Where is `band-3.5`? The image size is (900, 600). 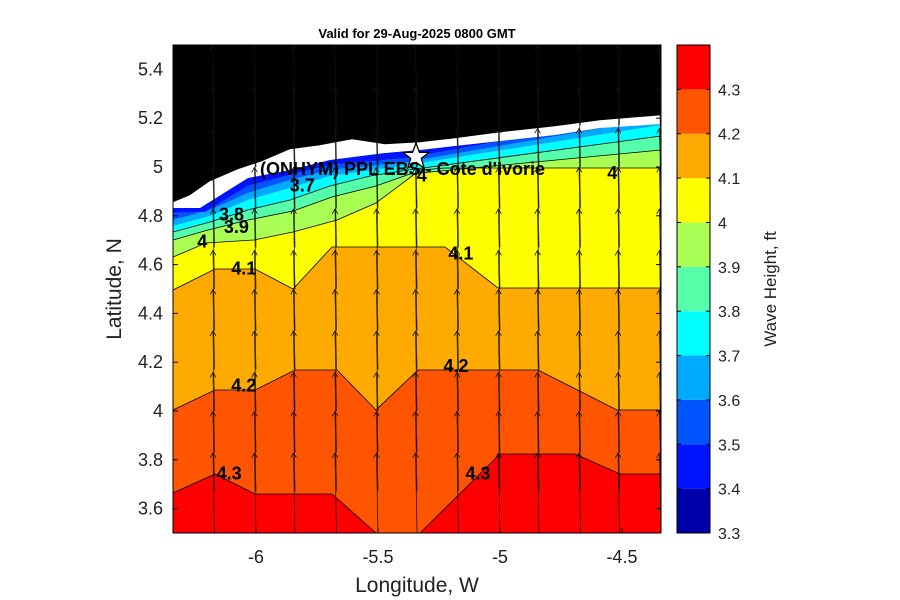 band-3.5 is located at coordinates (417, 166).